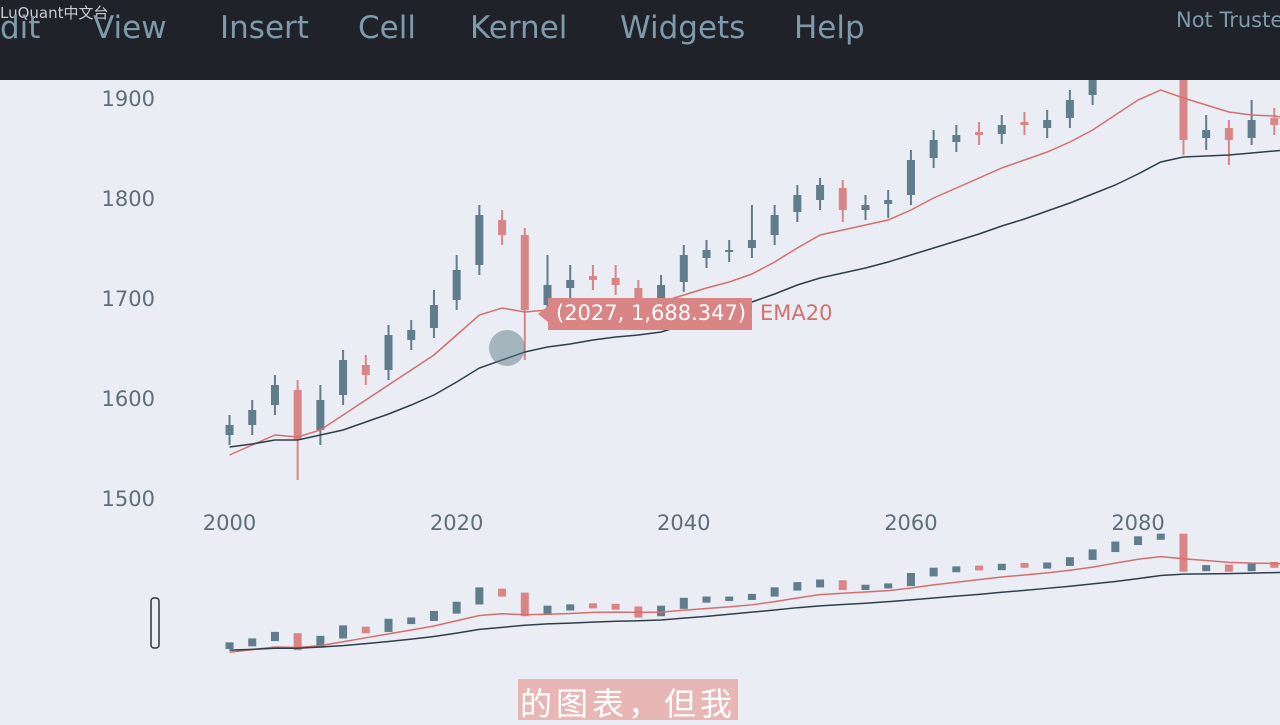 This screenshot has width=1280, height=725. I want to click on navigator-handle, so click(155, 623).